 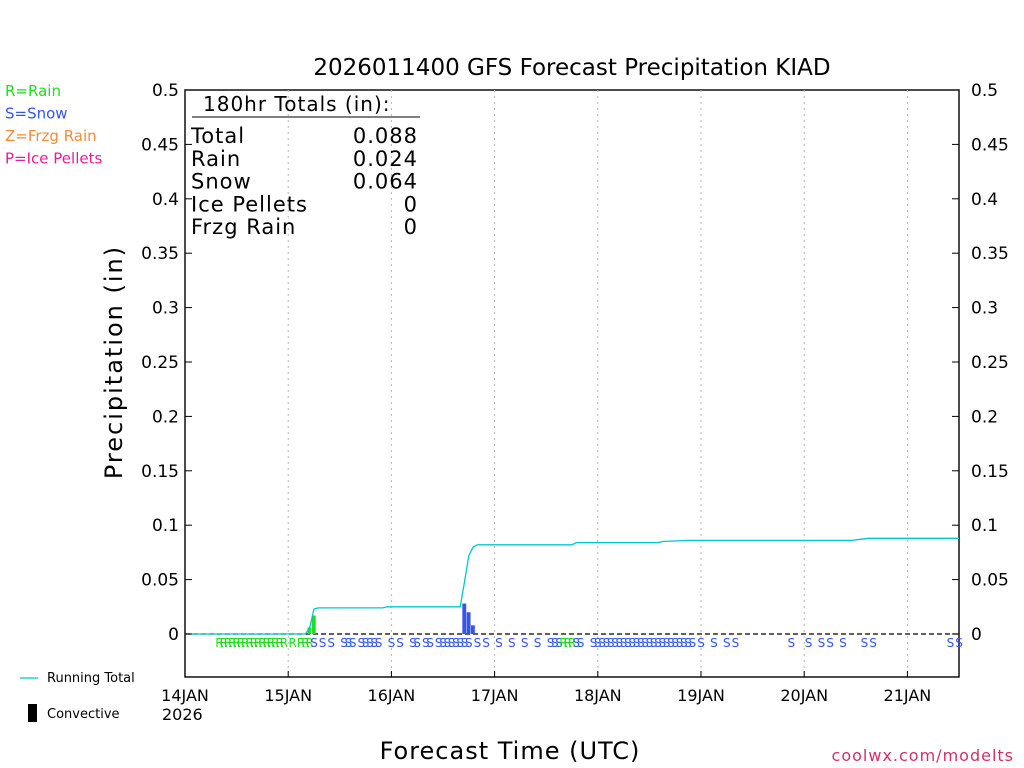 What do you see at coordinates (990, 254) in the screenshot?
I see `y-tick-label-right: 0.35` at bounding box center [990, 254].